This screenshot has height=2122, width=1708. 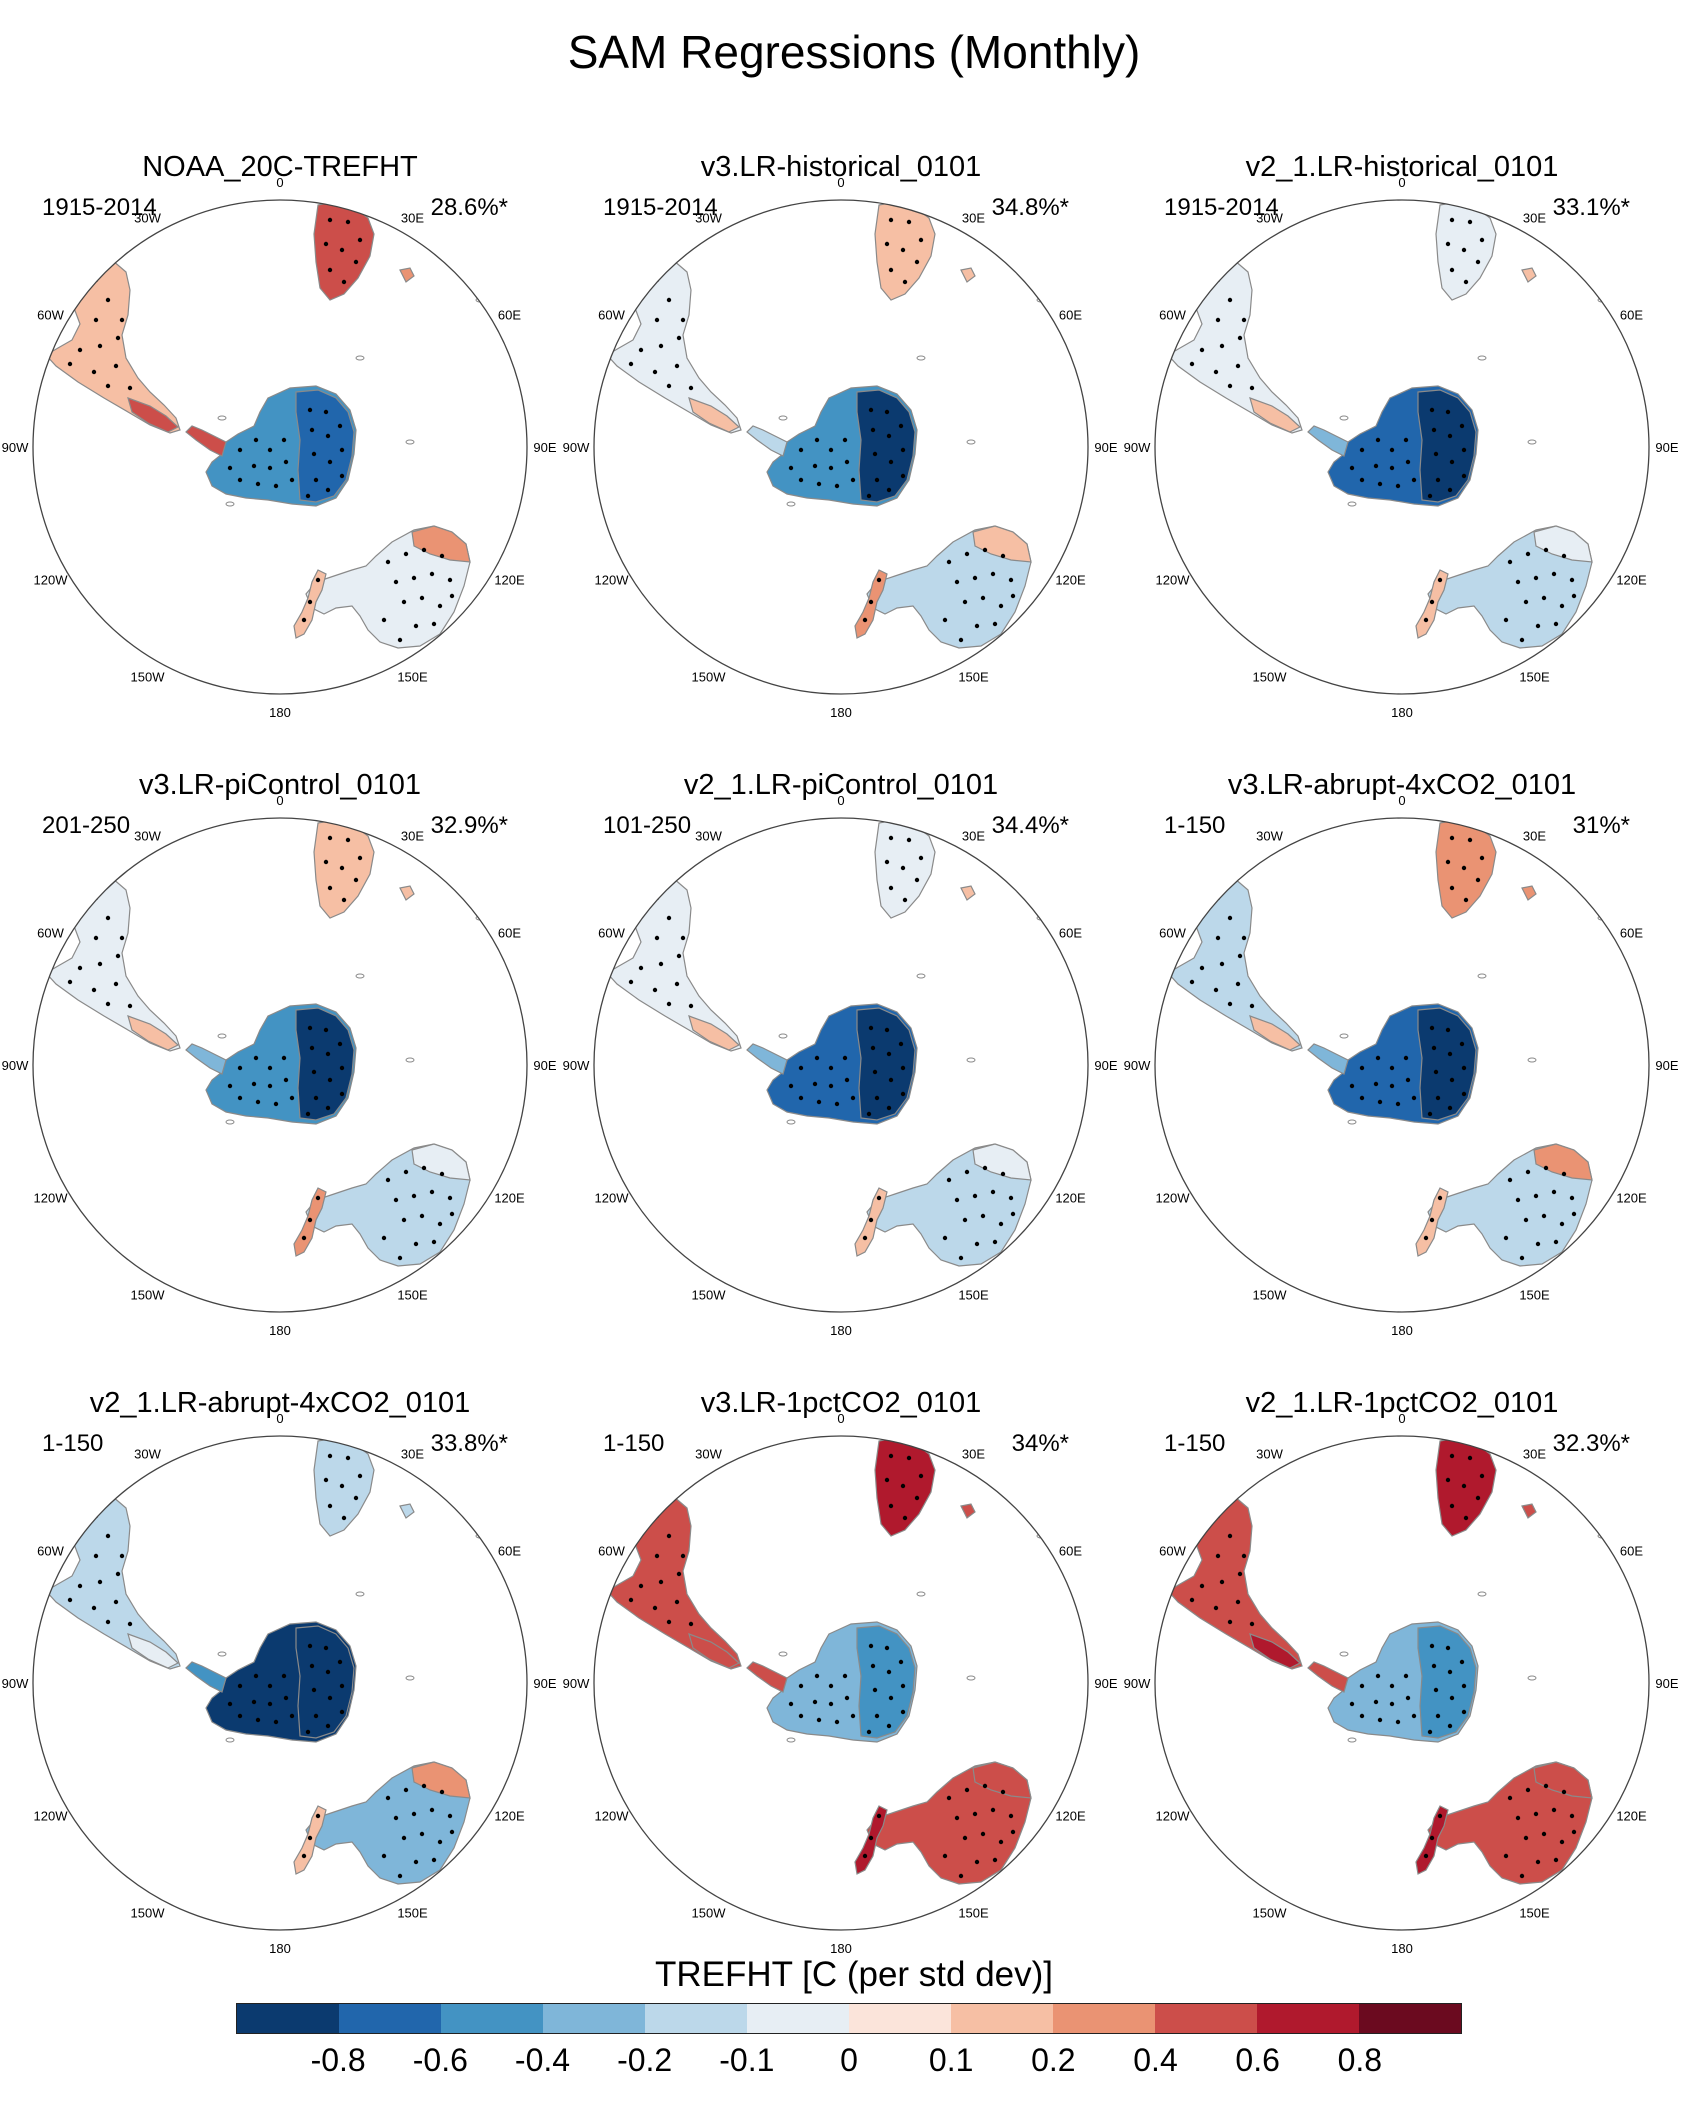 What do you see at coordinates (1275, 1651) in the screenshot?
I see `region-patagonia` at bounding box center [1275, 1651].